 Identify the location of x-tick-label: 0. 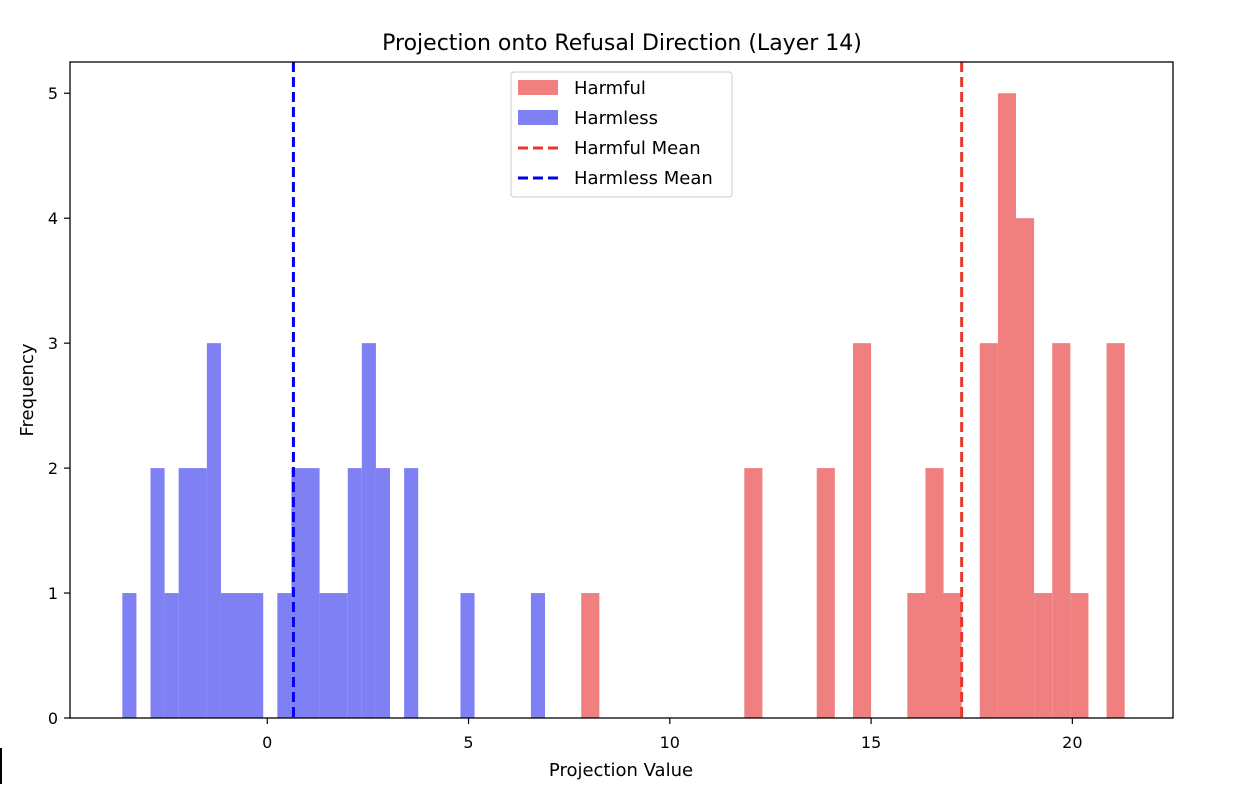
(267, 742).